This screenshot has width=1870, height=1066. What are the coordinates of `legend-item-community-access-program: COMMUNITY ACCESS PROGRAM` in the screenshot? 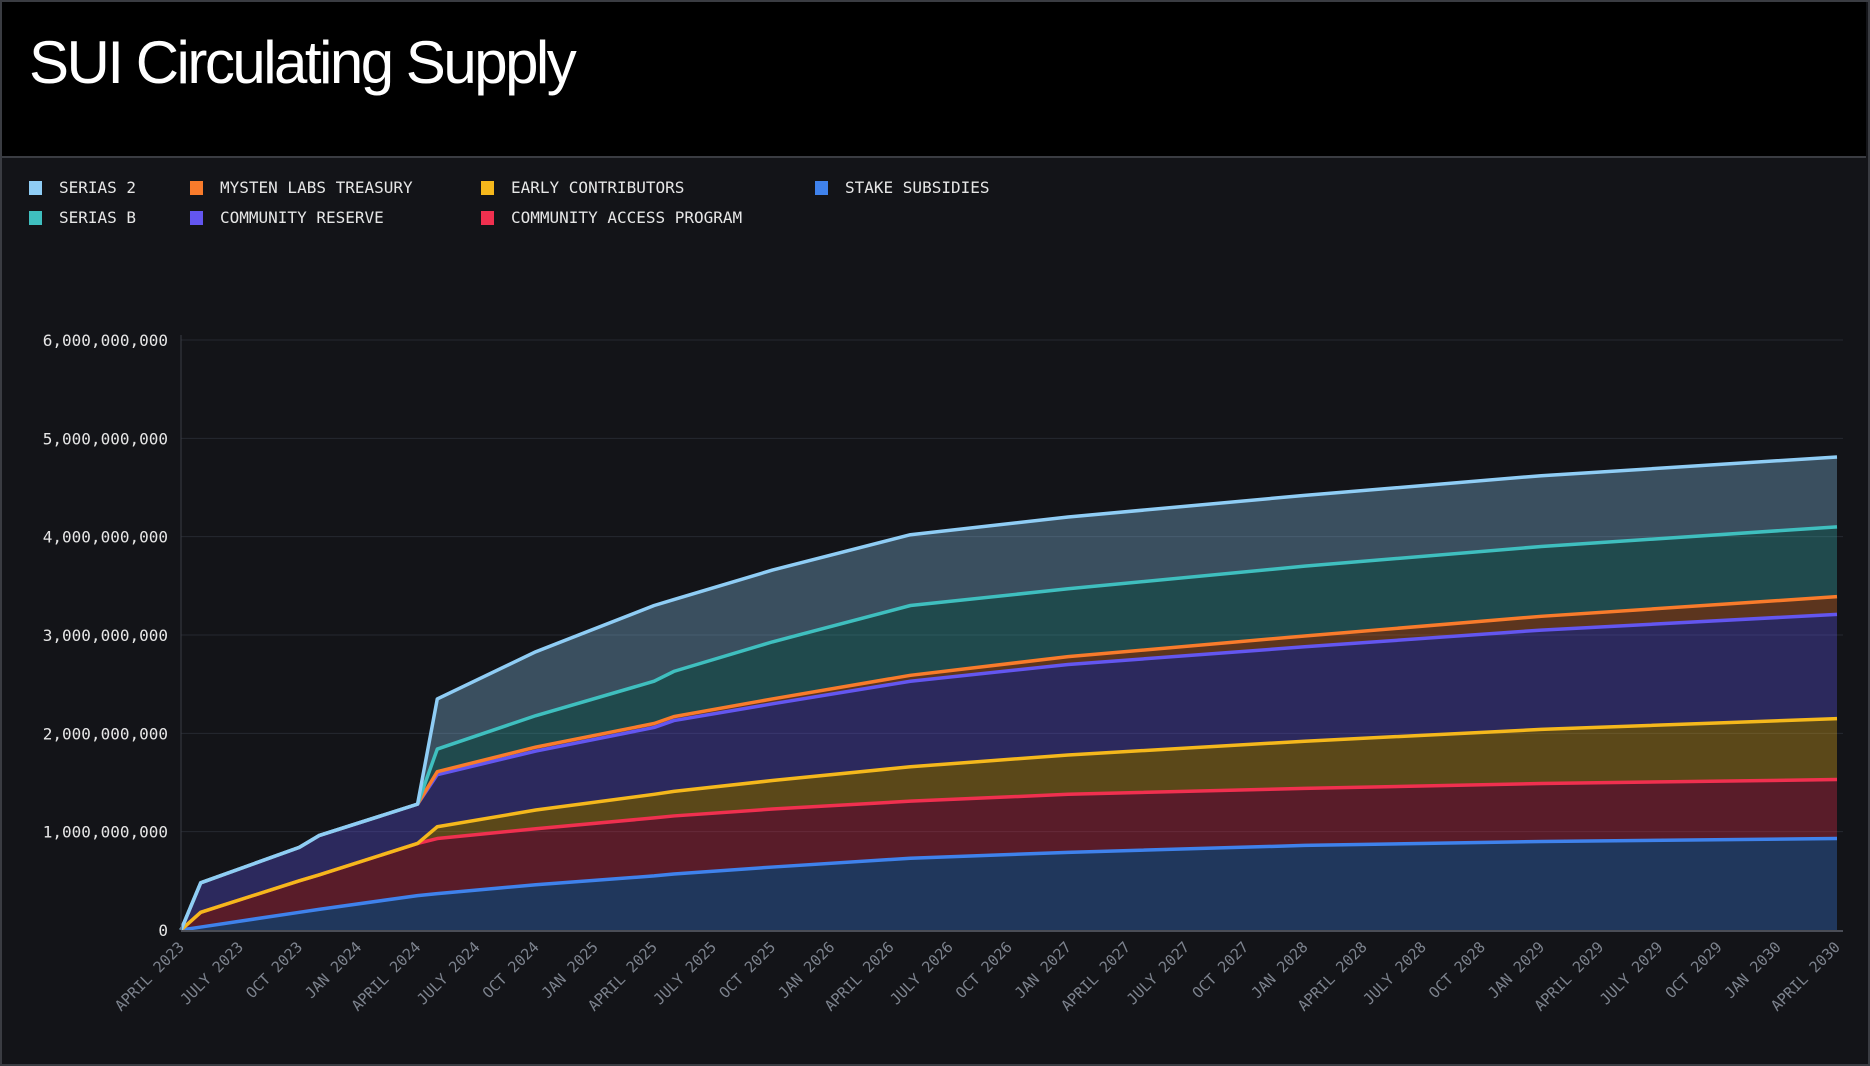 It's located at (611, 217).